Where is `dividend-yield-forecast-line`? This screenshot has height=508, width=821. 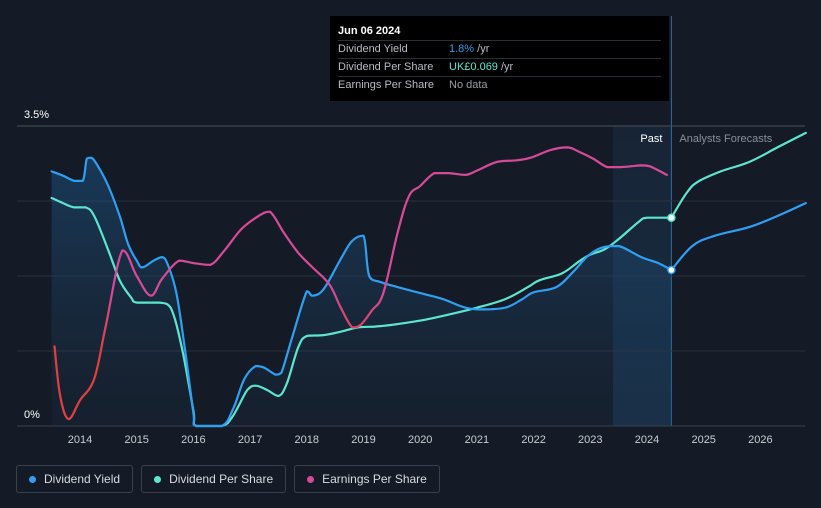 dividend-yield-forecast-line is located at coordinates (738, 237).